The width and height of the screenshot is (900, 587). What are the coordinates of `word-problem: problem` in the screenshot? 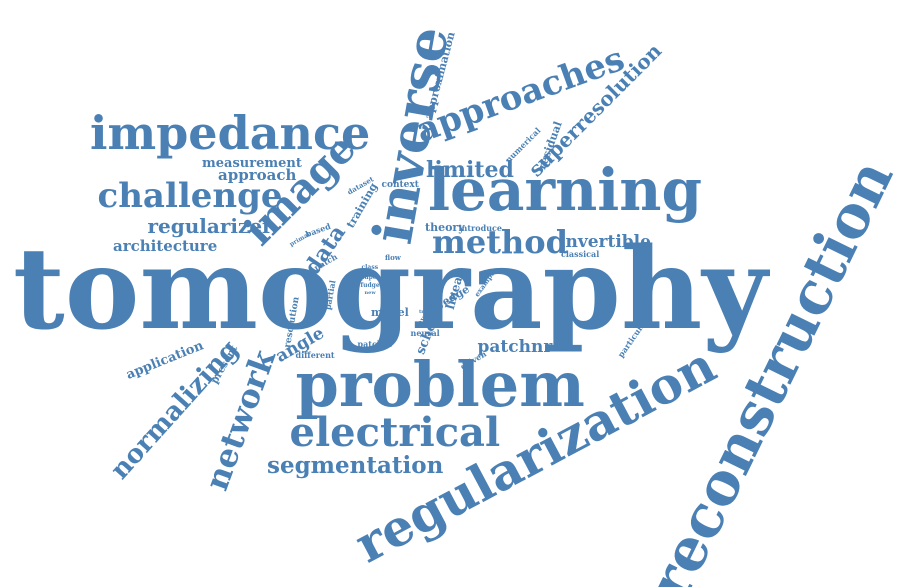 It's located at (440, 384).